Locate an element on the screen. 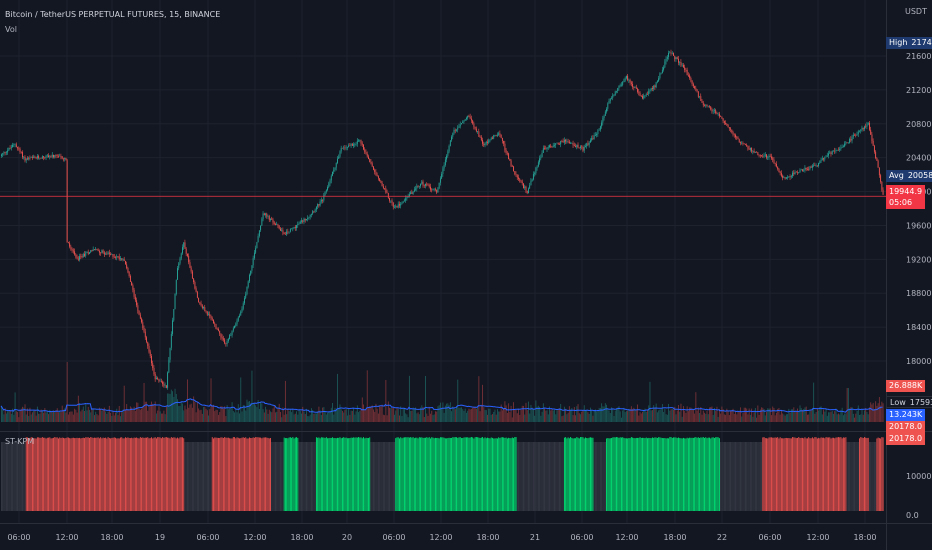 This screenshot has height=550, width=932. price-tick-label: 18800.0 is located at coordinates (919, 293).